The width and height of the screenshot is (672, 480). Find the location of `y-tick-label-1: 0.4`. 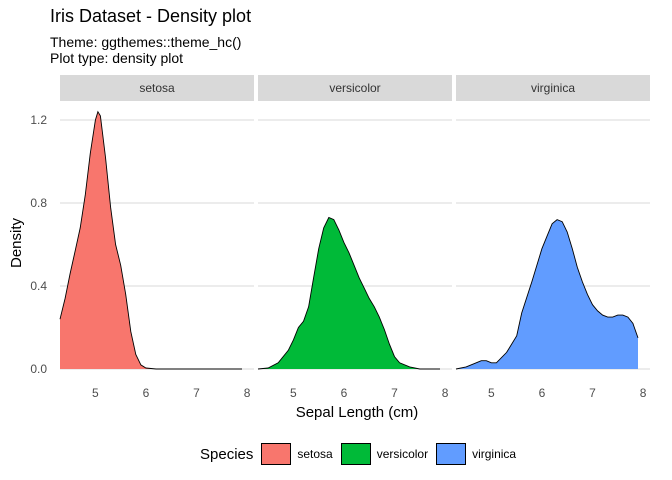

y-tick-label-1: 0.4 is located at coordinates (38, 286).